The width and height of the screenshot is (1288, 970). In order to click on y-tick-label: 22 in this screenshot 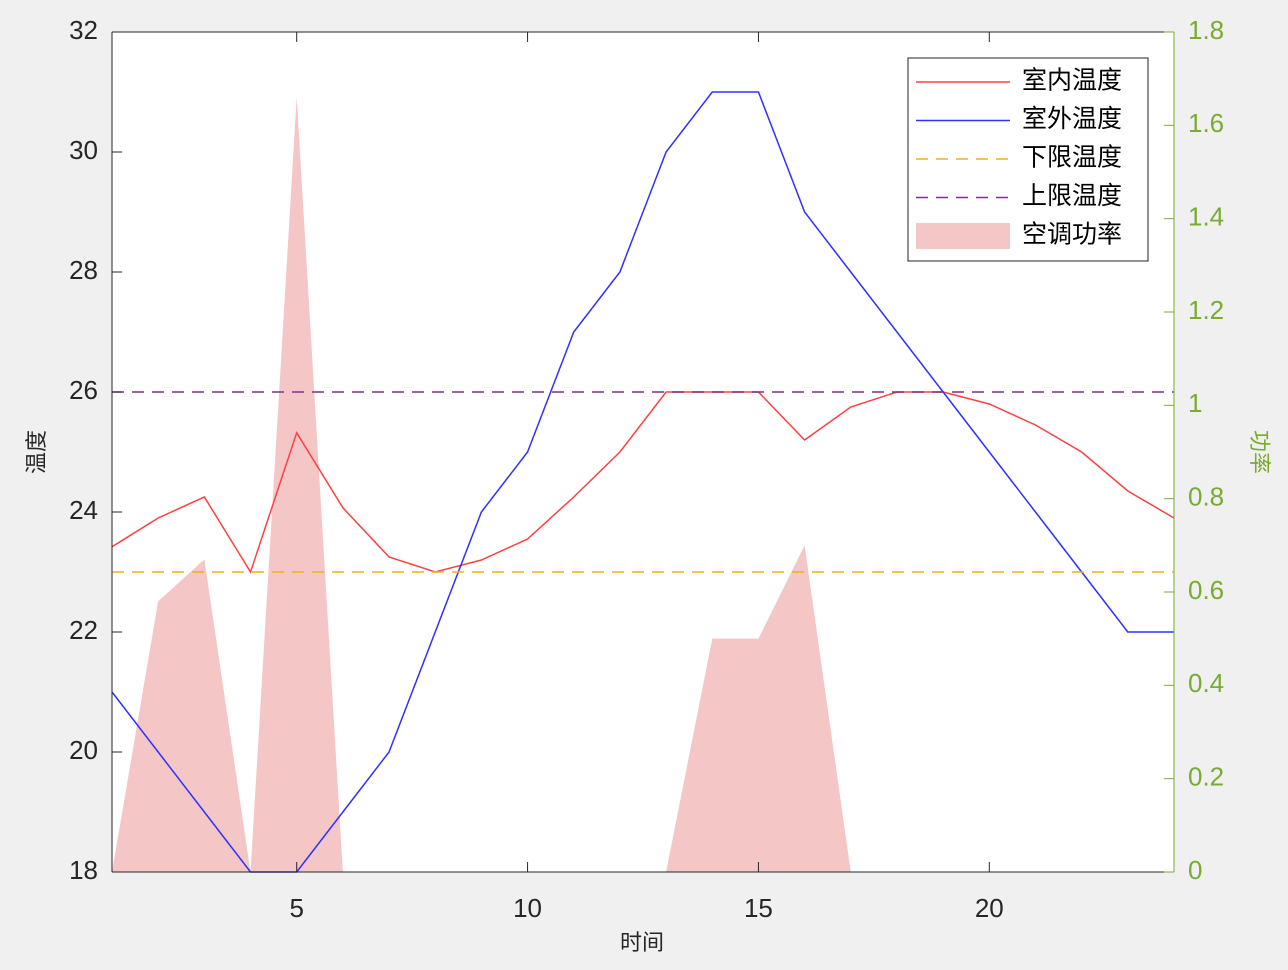, I will do `click(83, 630)`.